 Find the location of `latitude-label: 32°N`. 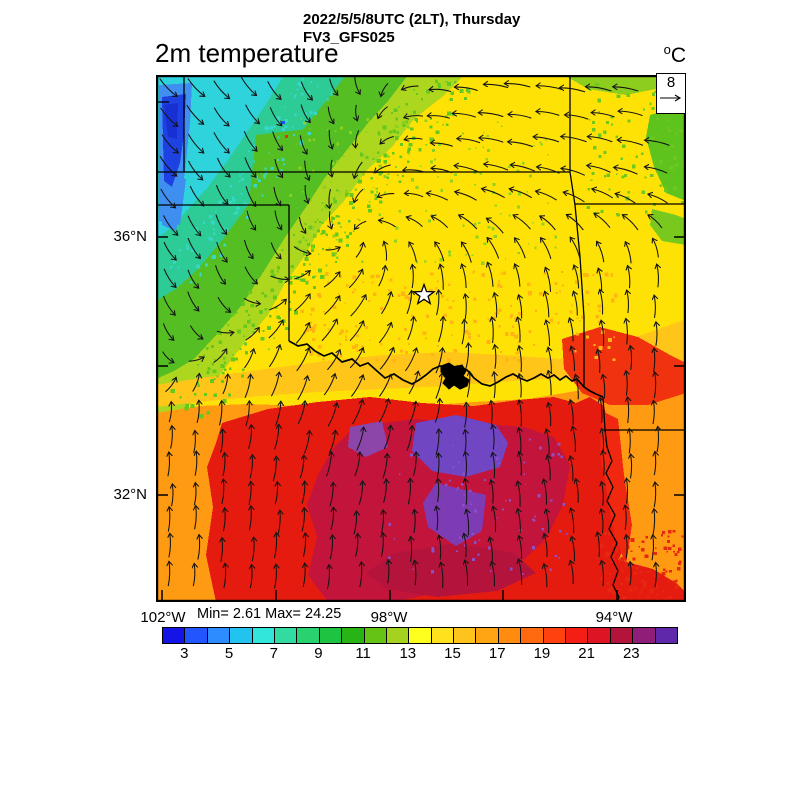

latitude-label: 32°N is located at coordinates (130, 494).